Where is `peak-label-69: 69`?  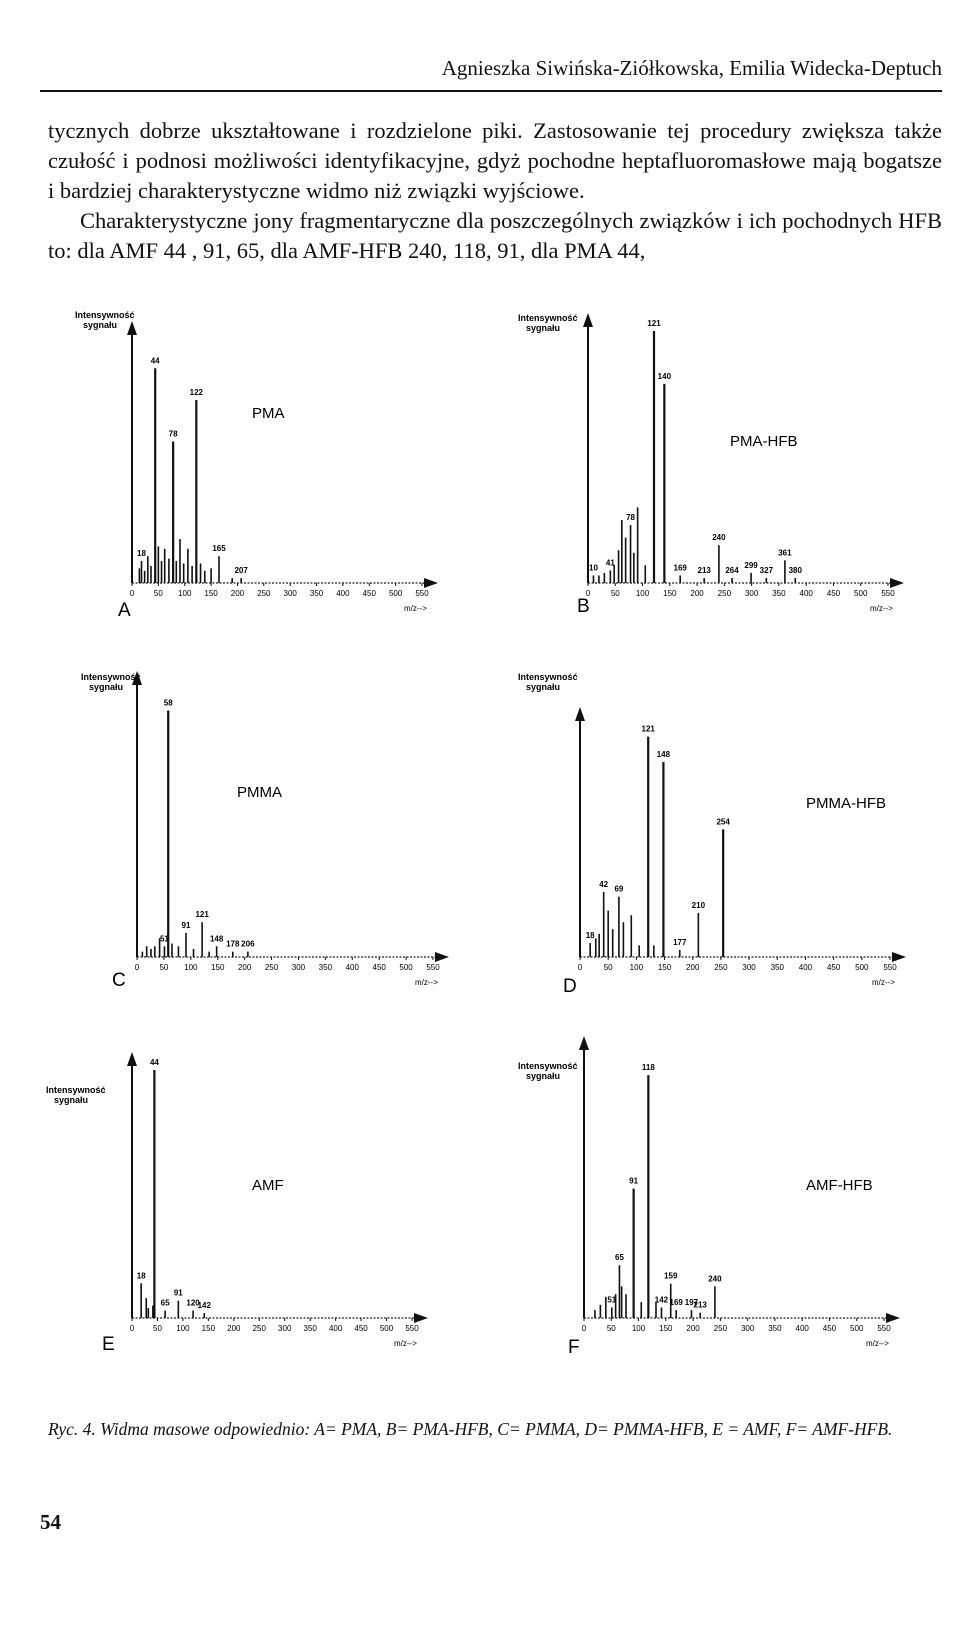 peak-label-69: 69 is located at coordinates (618, 889).